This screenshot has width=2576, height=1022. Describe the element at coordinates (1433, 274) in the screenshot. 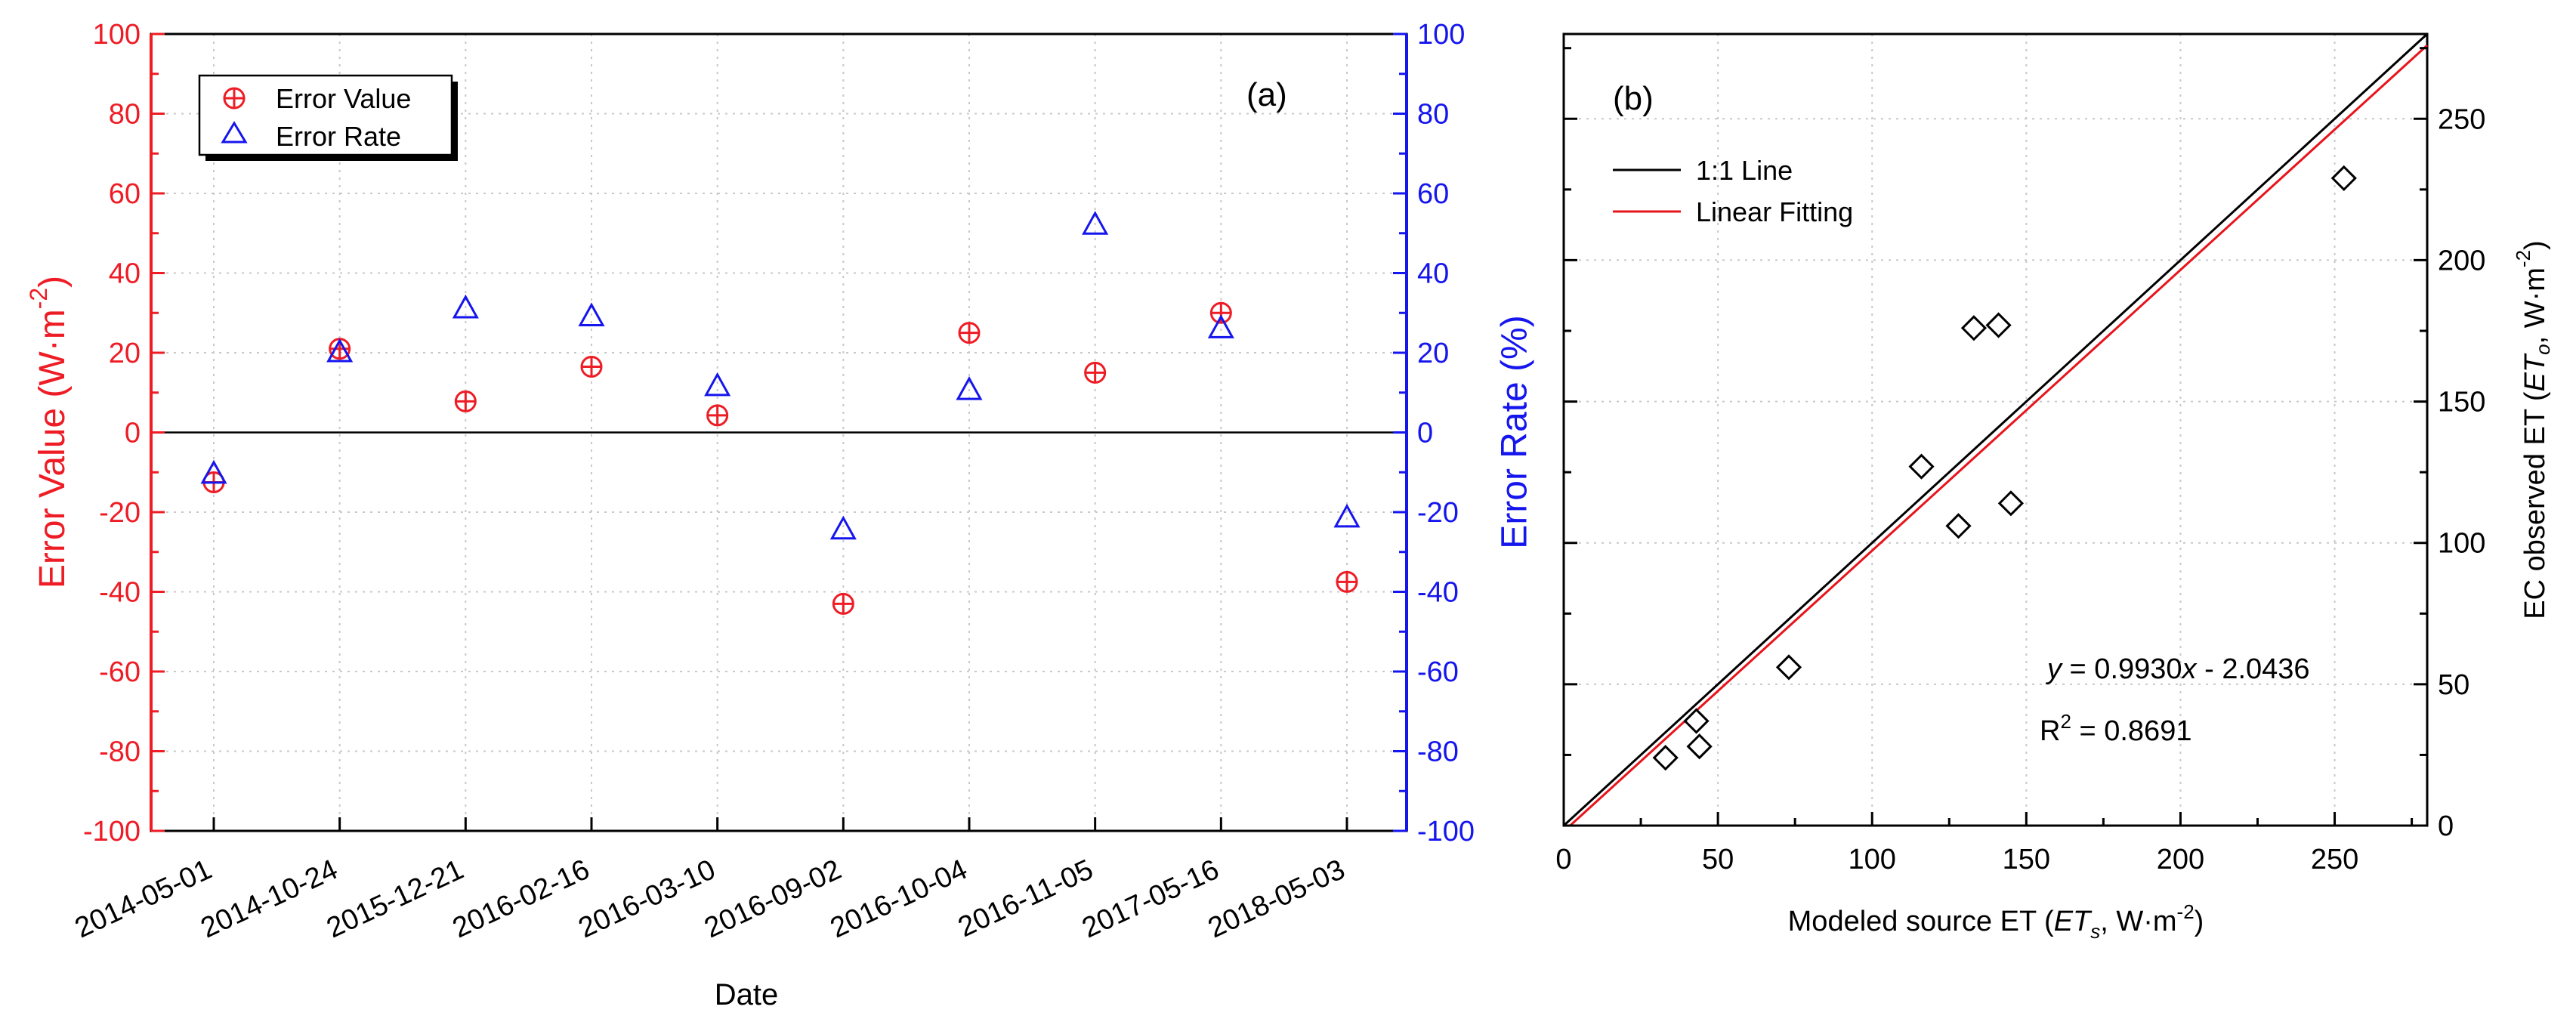

I see `right-y-tick-label: 40` at that location.